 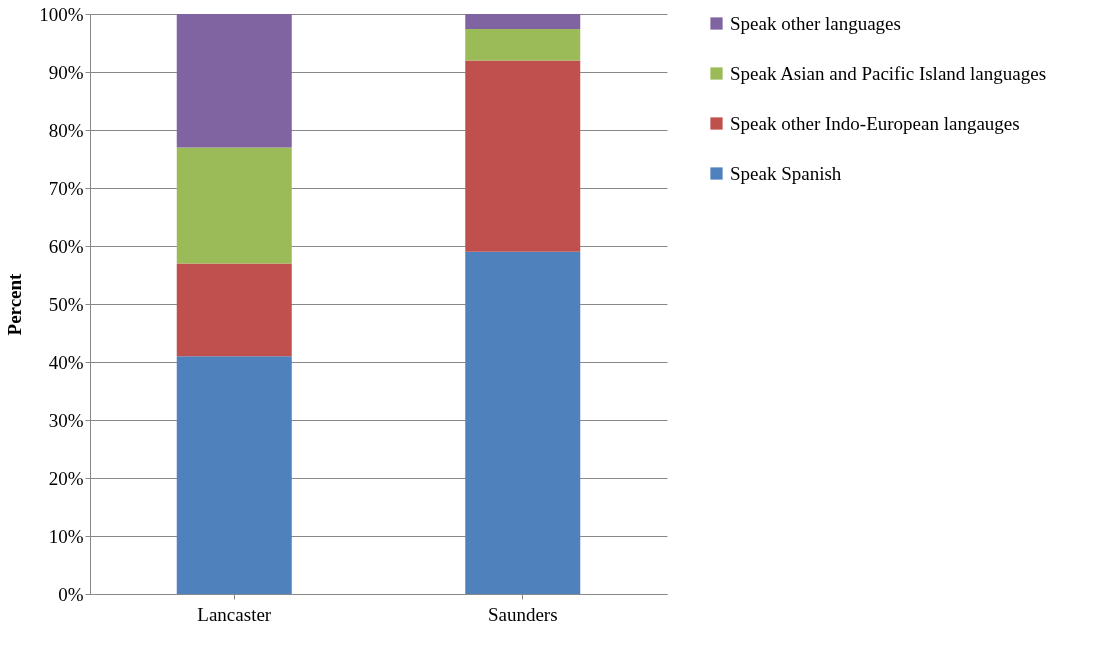 What do you see at coordinates (66, 72) in the screenshot?
I see `y-tick-label: 90%` at bounding box center [66, 72].